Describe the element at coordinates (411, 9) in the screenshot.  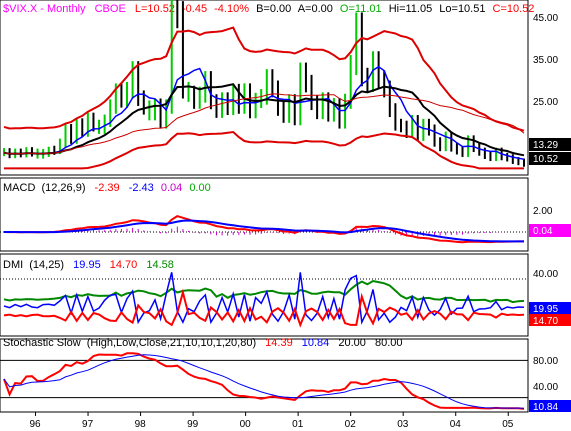
I see `high-text: Hi=11.05` at that location.